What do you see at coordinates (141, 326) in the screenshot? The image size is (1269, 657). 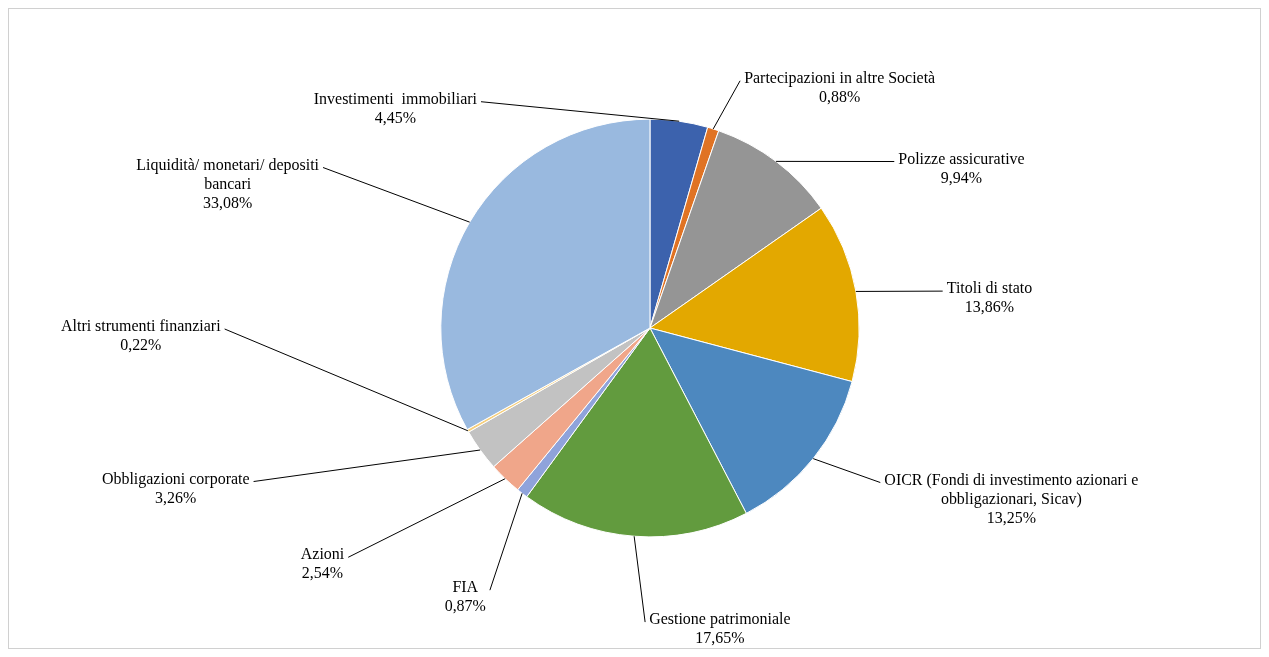 I see `slice-label: Altri strumenti finanziari` at bounding box center [141, 326].